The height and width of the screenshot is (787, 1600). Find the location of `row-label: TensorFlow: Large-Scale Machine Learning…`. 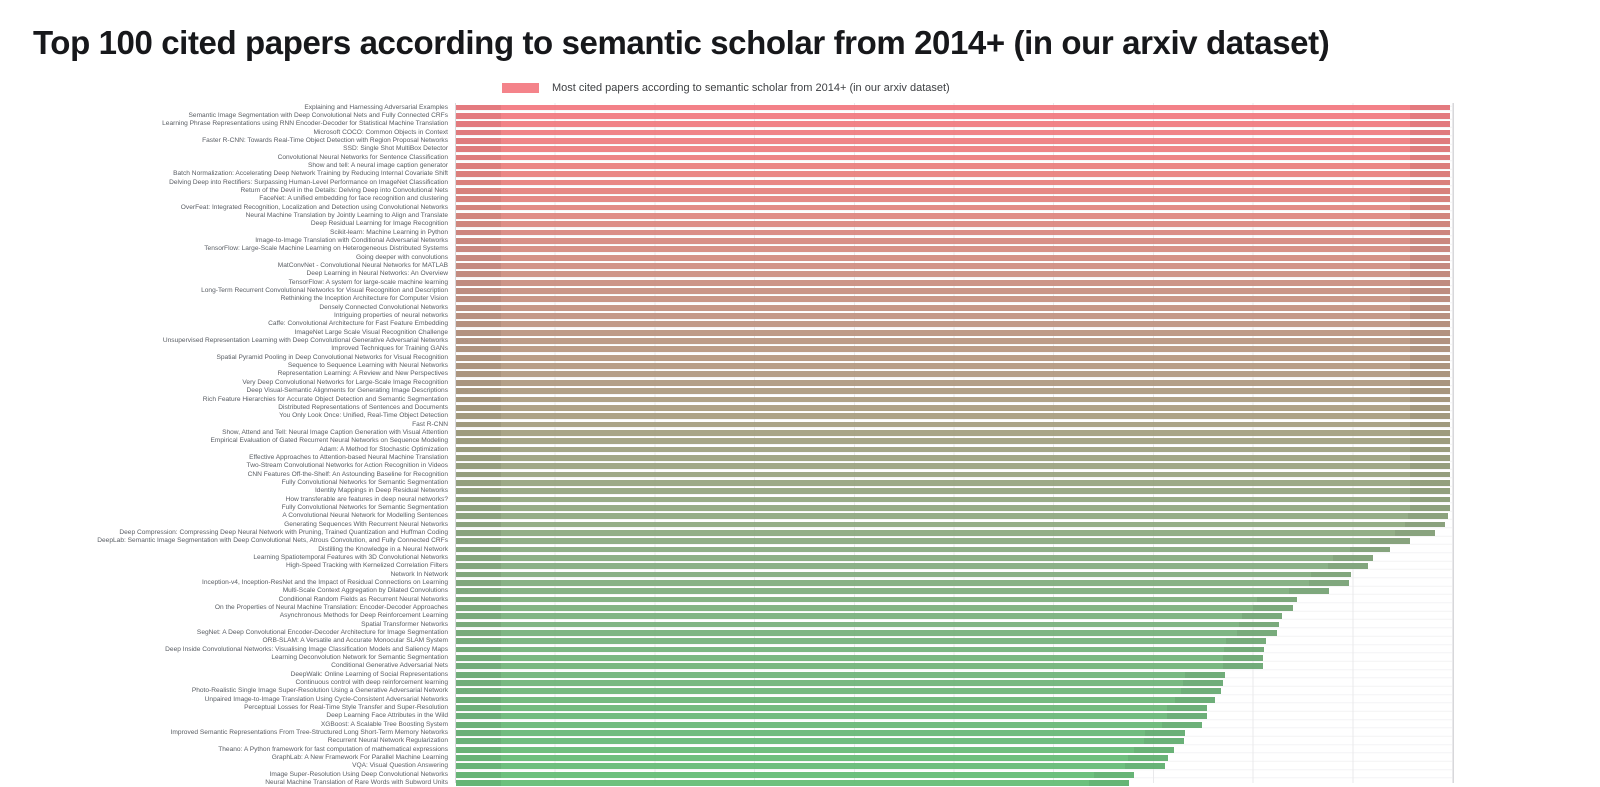

row-label: TensorFlow: Large-Scale Machine Learning… is located at coordinates (326, 249).